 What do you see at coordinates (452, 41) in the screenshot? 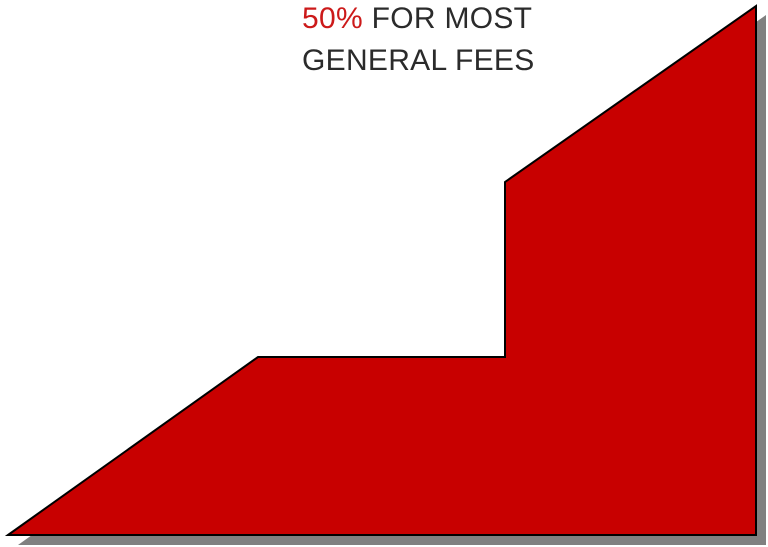
I see `fee-caption: 50% FOR MOST GENERAL FEES` at bounding box center [452, 41].